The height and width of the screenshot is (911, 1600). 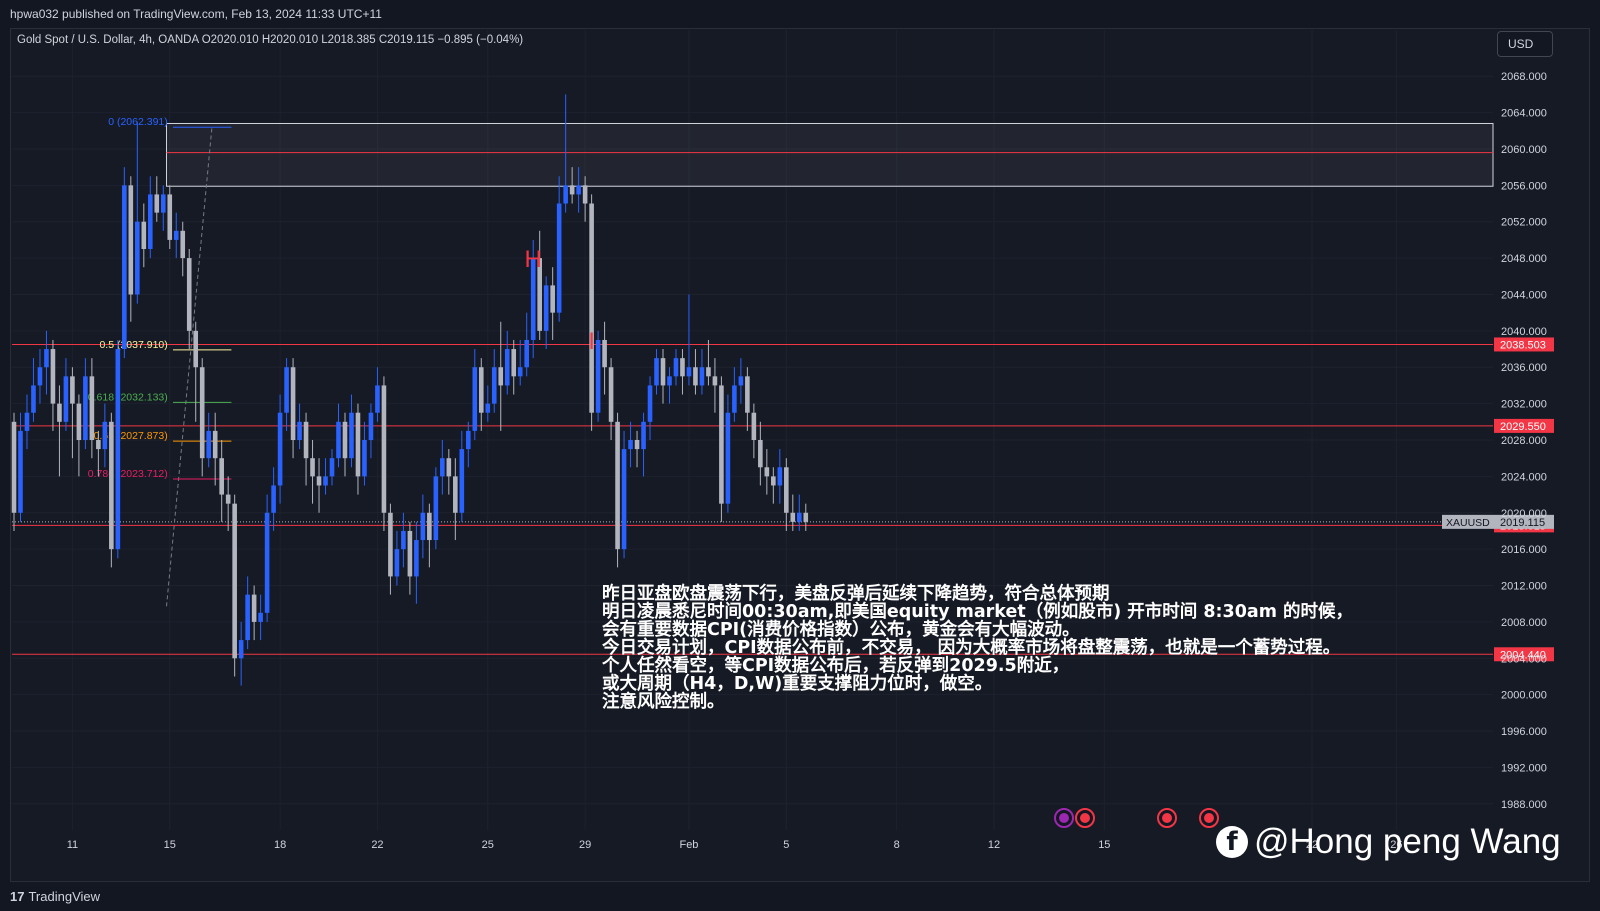 I want to click on time-tick-label: 8, so click(x=897, y=845).